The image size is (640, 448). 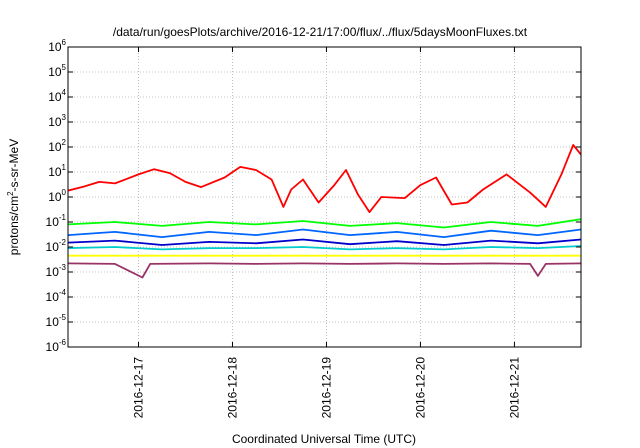 What do you see at coordinates (10, 193) in the screenshot?
I see `y-axis-label-sup: 2` at bounding box center [10, 193].